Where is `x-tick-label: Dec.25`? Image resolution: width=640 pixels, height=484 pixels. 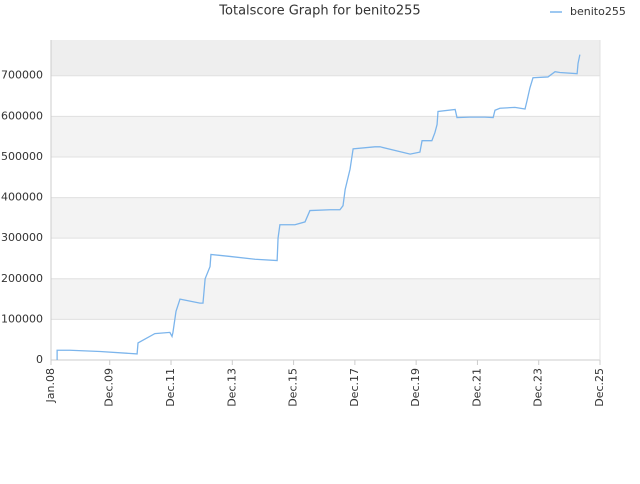
x-tick-label: Dec.25 is located at coordinates (599, 387).